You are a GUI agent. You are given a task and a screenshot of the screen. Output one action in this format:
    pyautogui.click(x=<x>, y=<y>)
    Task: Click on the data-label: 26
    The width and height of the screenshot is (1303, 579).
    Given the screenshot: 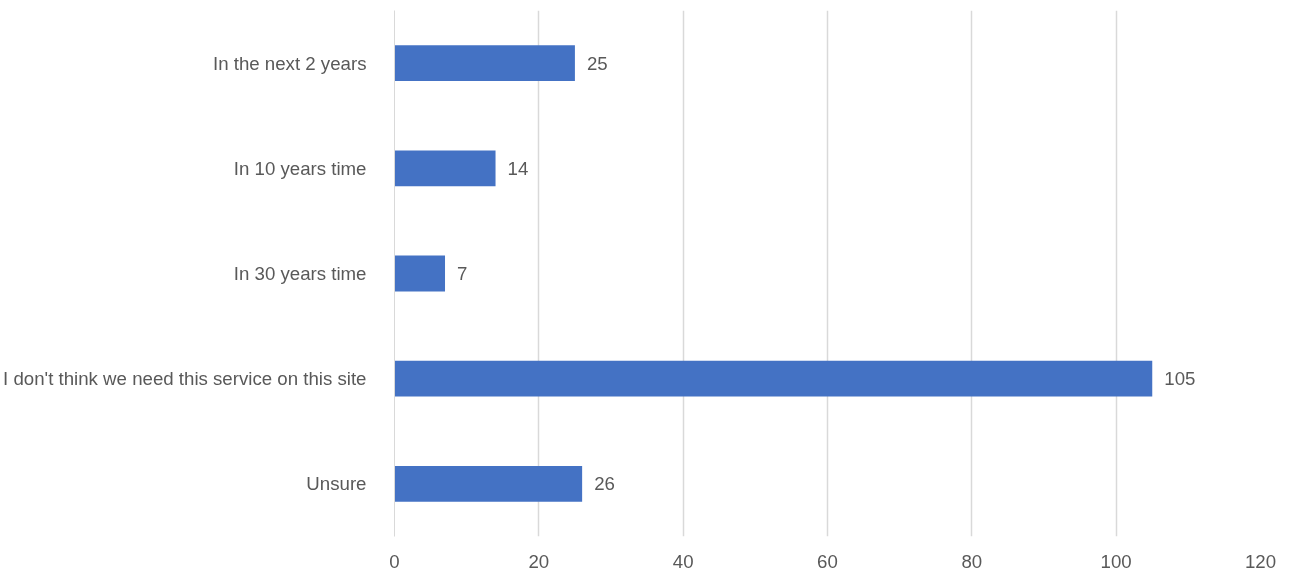 What is the action you would take?
    pyautogui.click(x=604, y=484)
    